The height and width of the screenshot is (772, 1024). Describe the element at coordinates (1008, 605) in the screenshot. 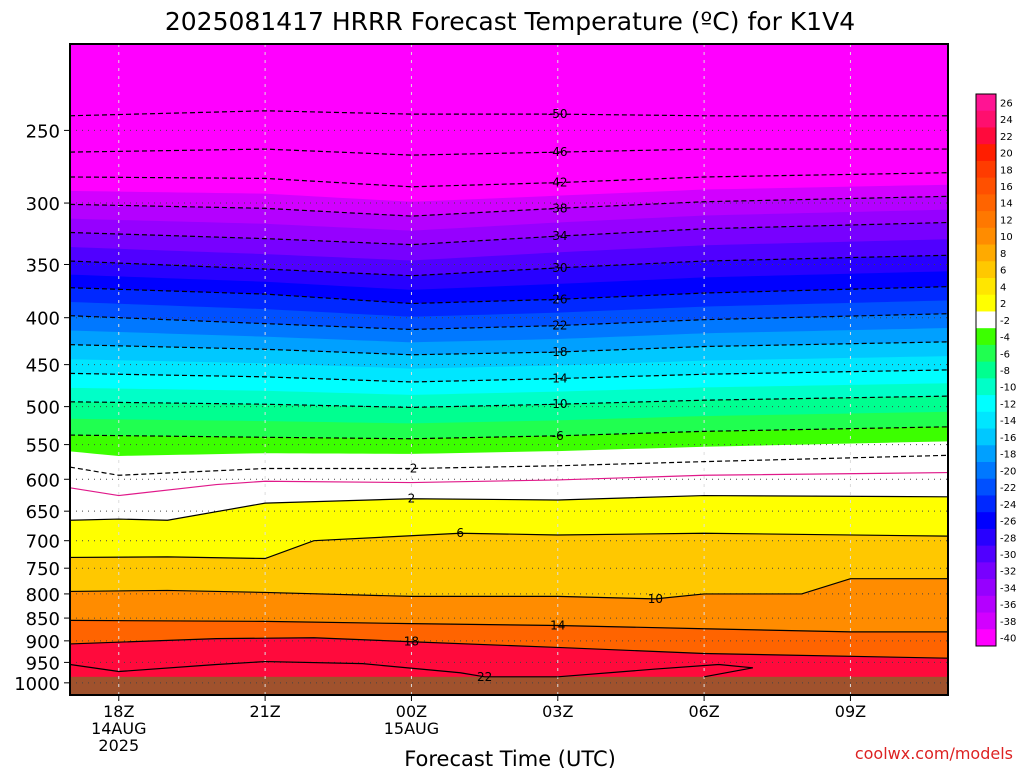

I see `colorbar-label: -36` at that location.